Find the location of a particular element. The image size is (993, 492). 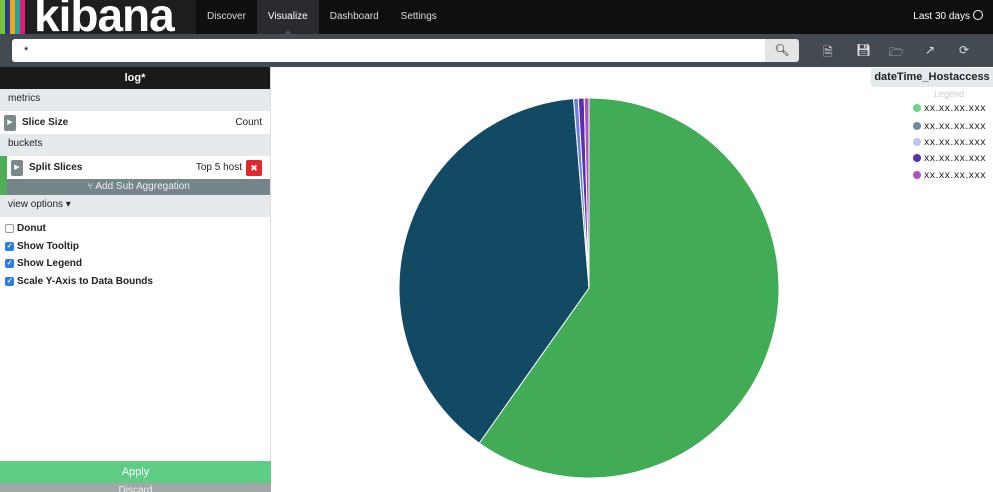

search-icon: 🔍︎ is located at coordinates (782, 50).